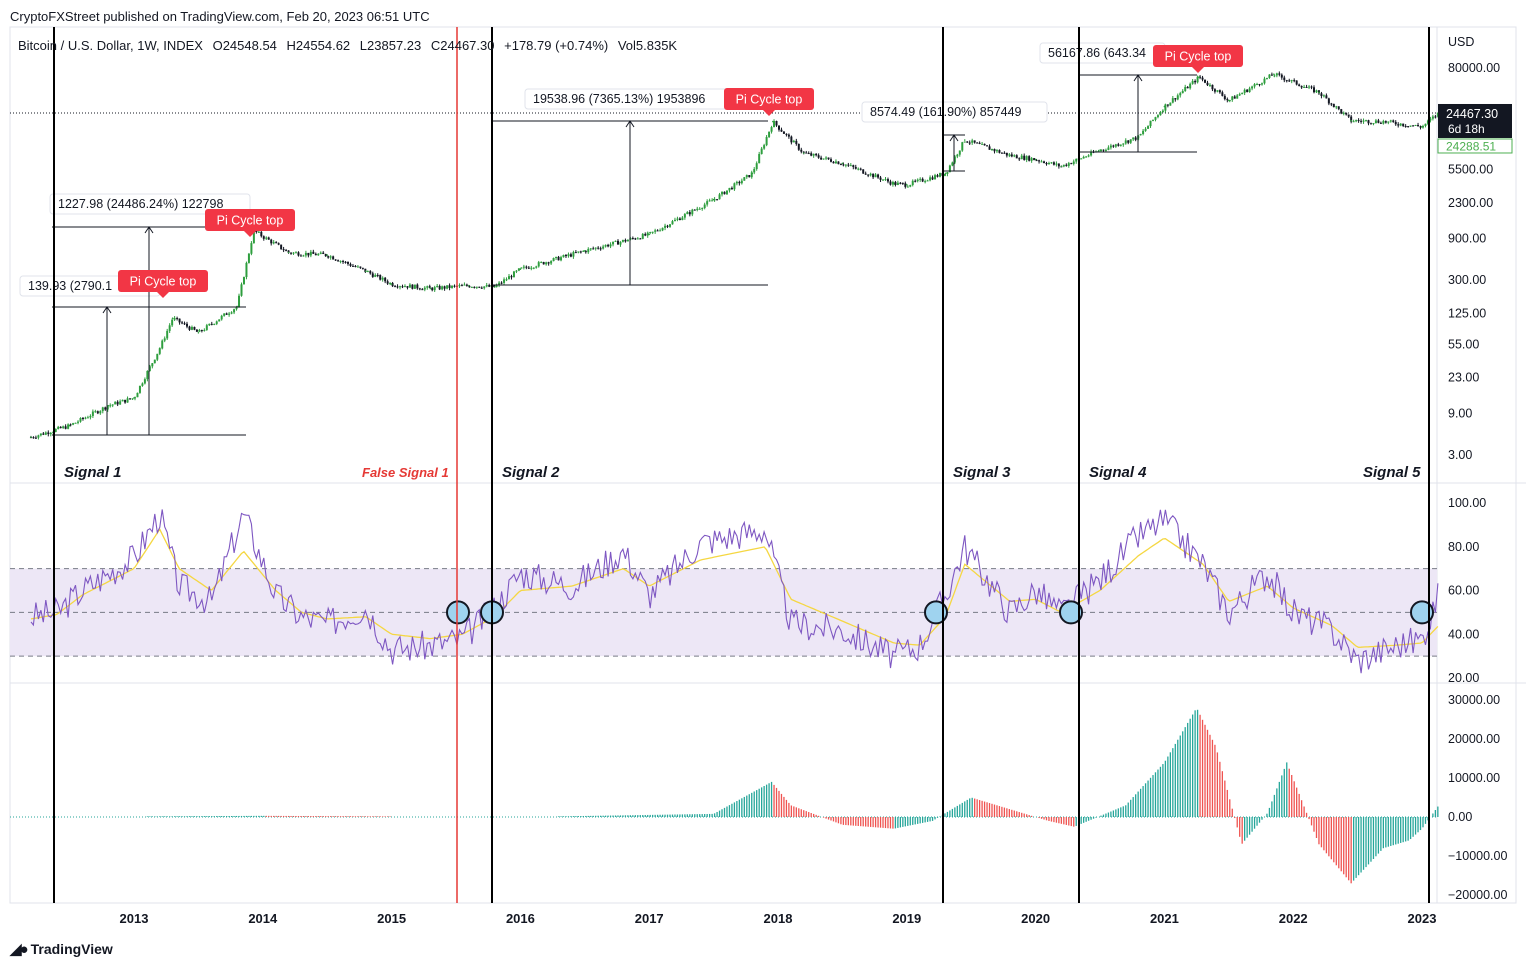  I want to click on tradingview-footer: ◢● TradingView, so click(61, 949).